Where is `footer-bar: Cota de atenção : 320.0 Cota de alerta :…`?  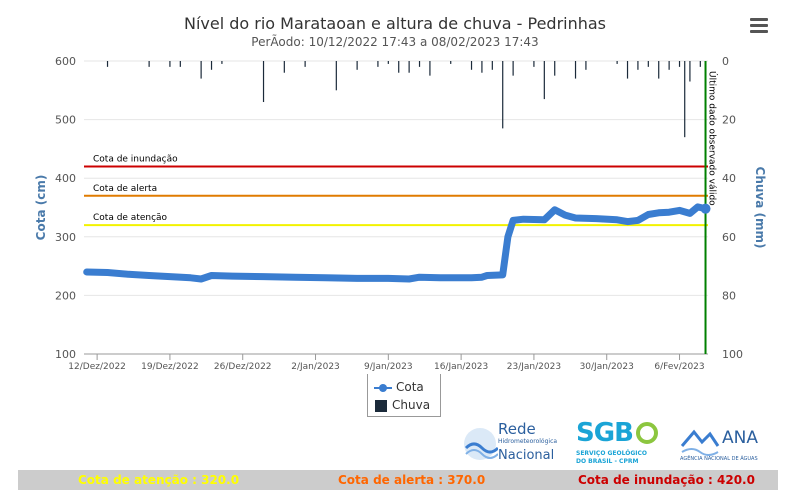
footer-bar: Cota de atenção : 320.0 Cota de alerta :… is located at coordinates (398, 480).